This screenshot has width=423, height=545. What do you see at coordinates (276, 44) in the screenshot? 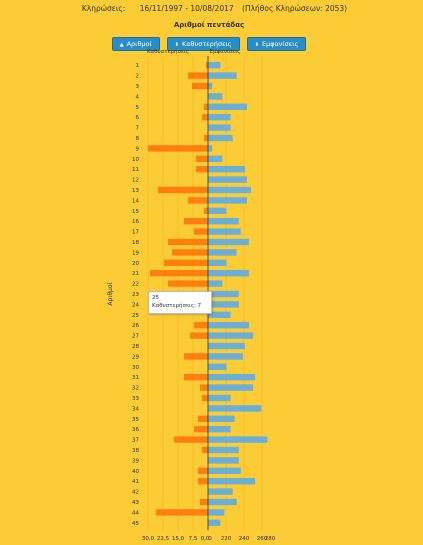
I see `sort-by-appearances-button: ⬆ Εμφανίσεις` at bounding box center [276, 44].